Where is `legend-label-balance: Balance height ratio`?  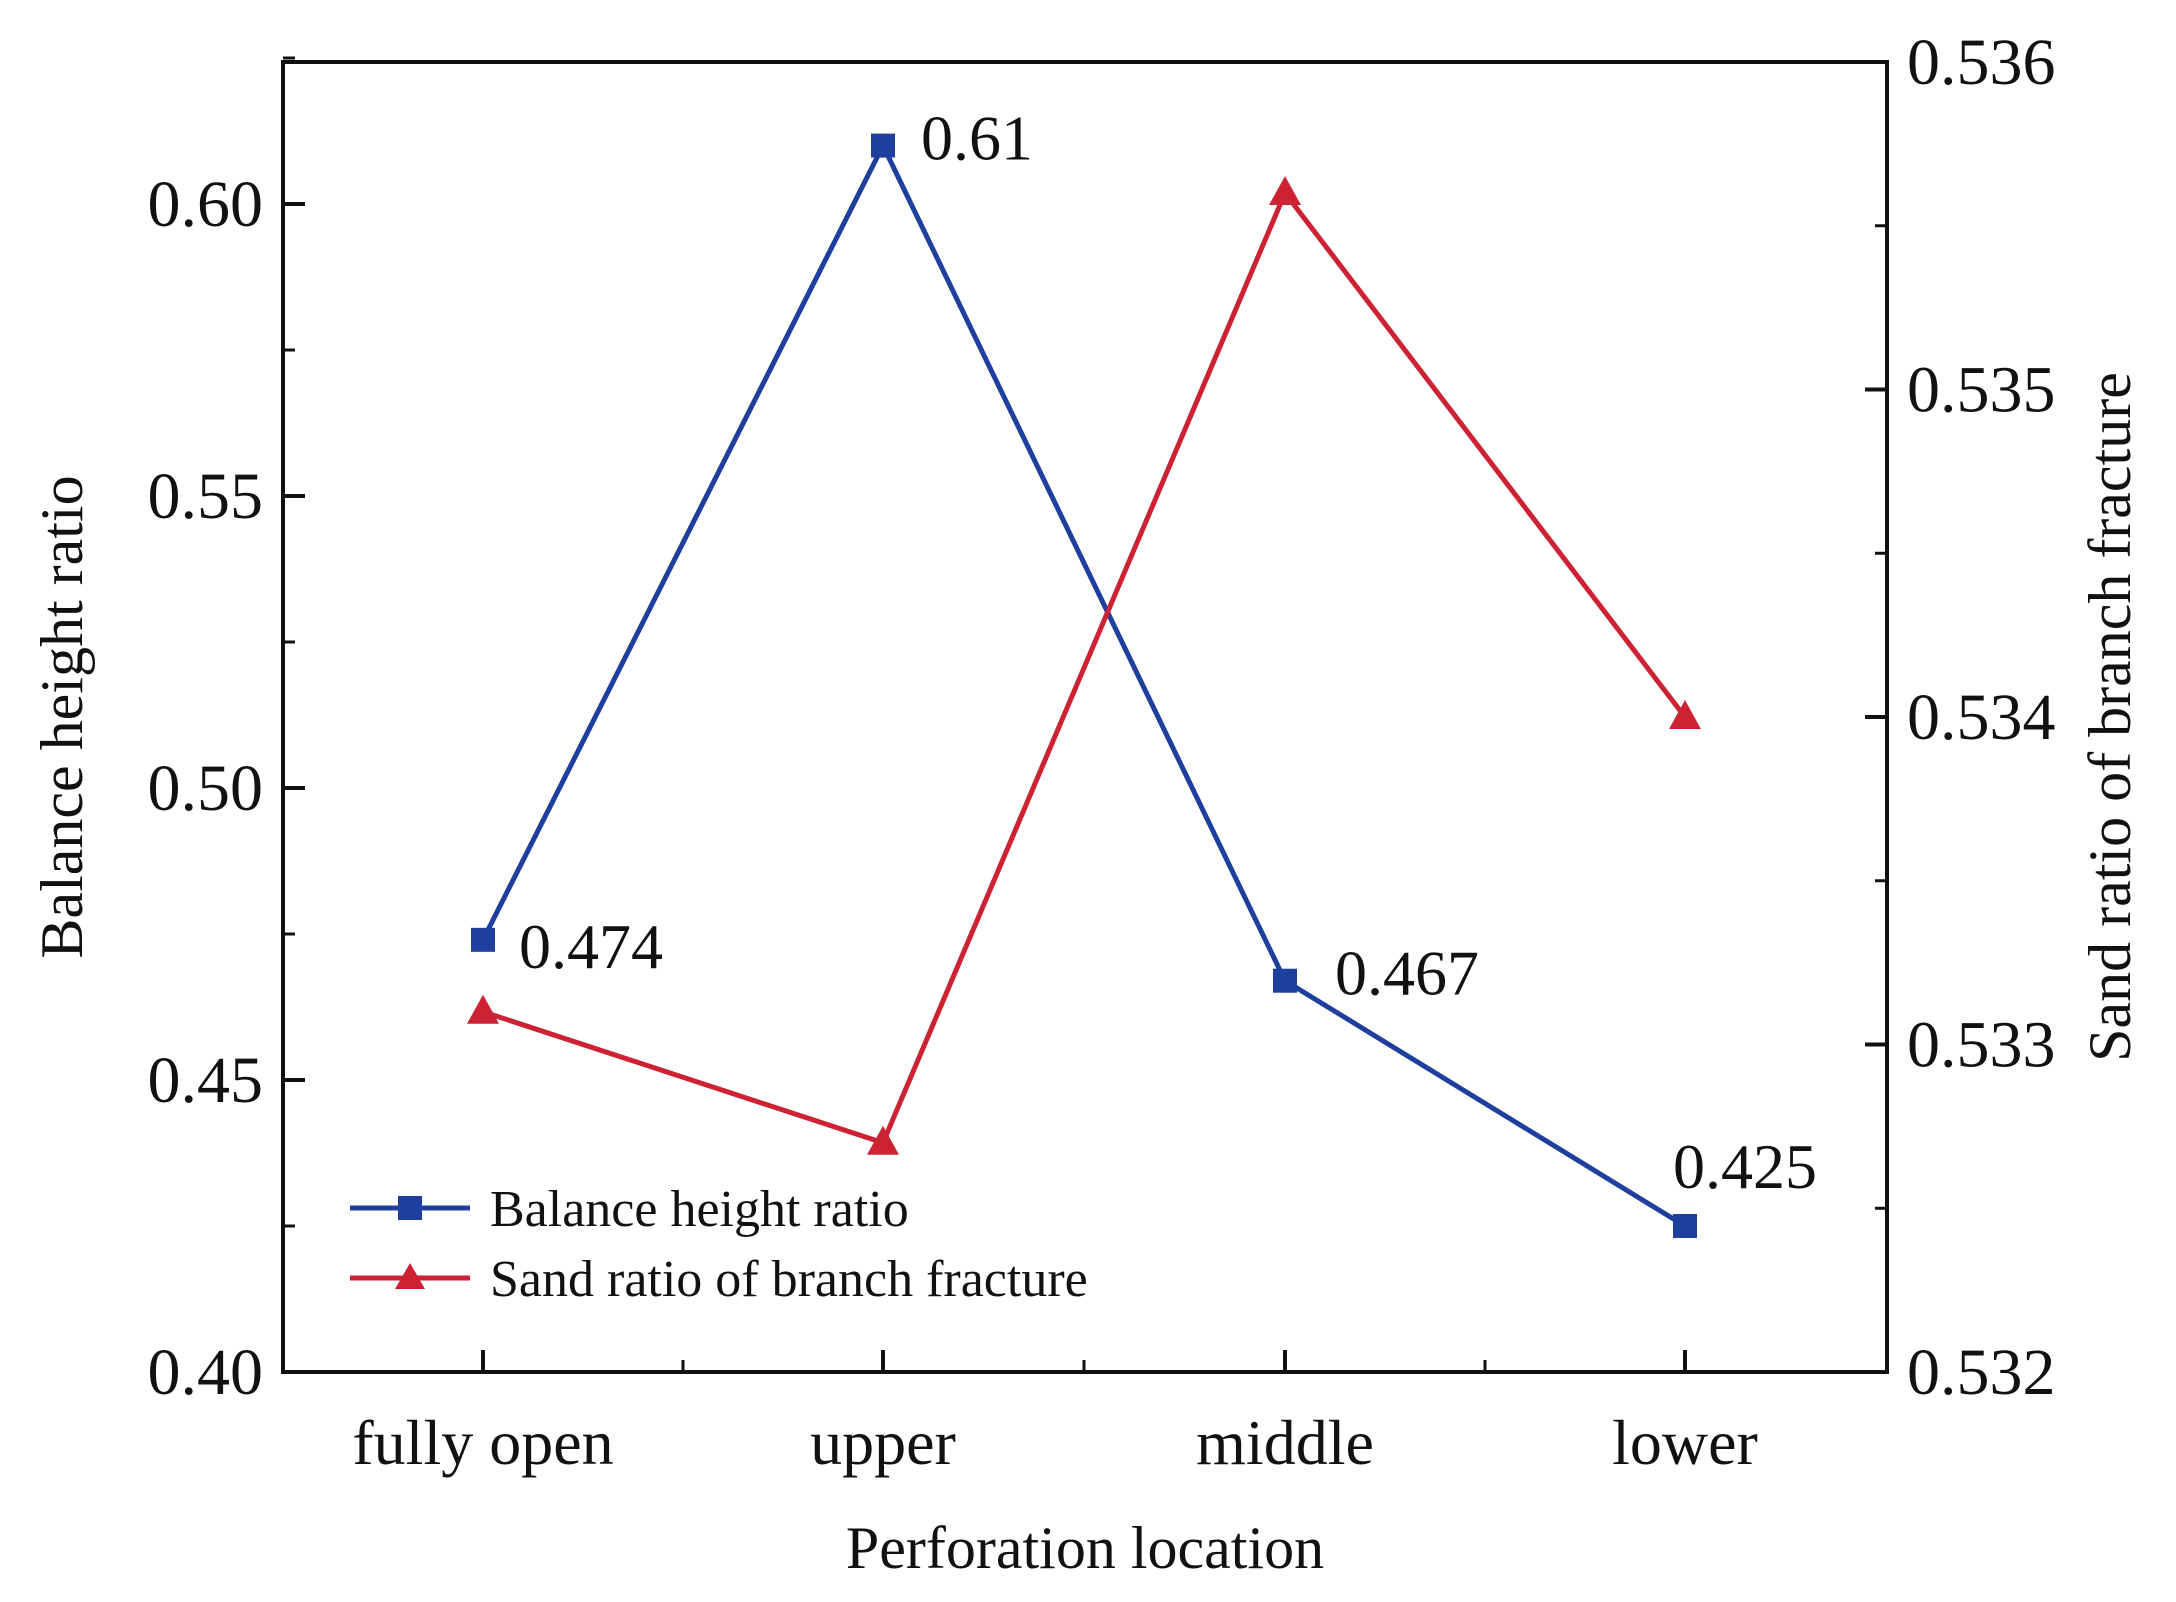 legend-label-balance: Balance height ratio is located at coordinates (699, 1209).